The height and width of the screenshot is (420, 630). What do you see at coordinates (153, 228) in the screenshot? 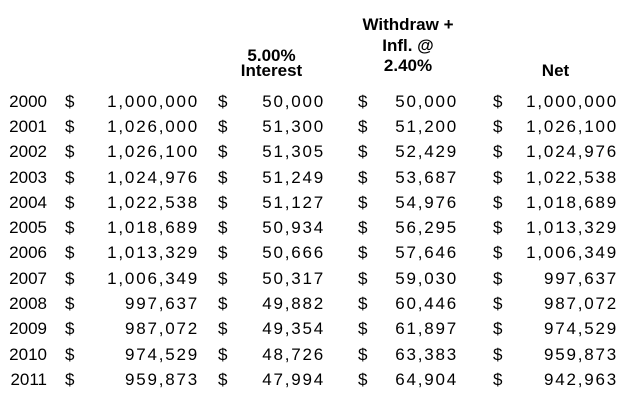
I see `balance-value: 1,018,689` at bounding box center [153, 228].